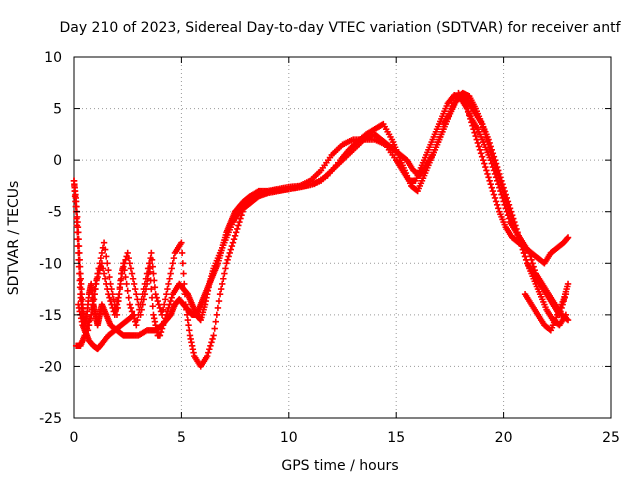  I want to click on y-tick-label: -25, so click(50, 419).